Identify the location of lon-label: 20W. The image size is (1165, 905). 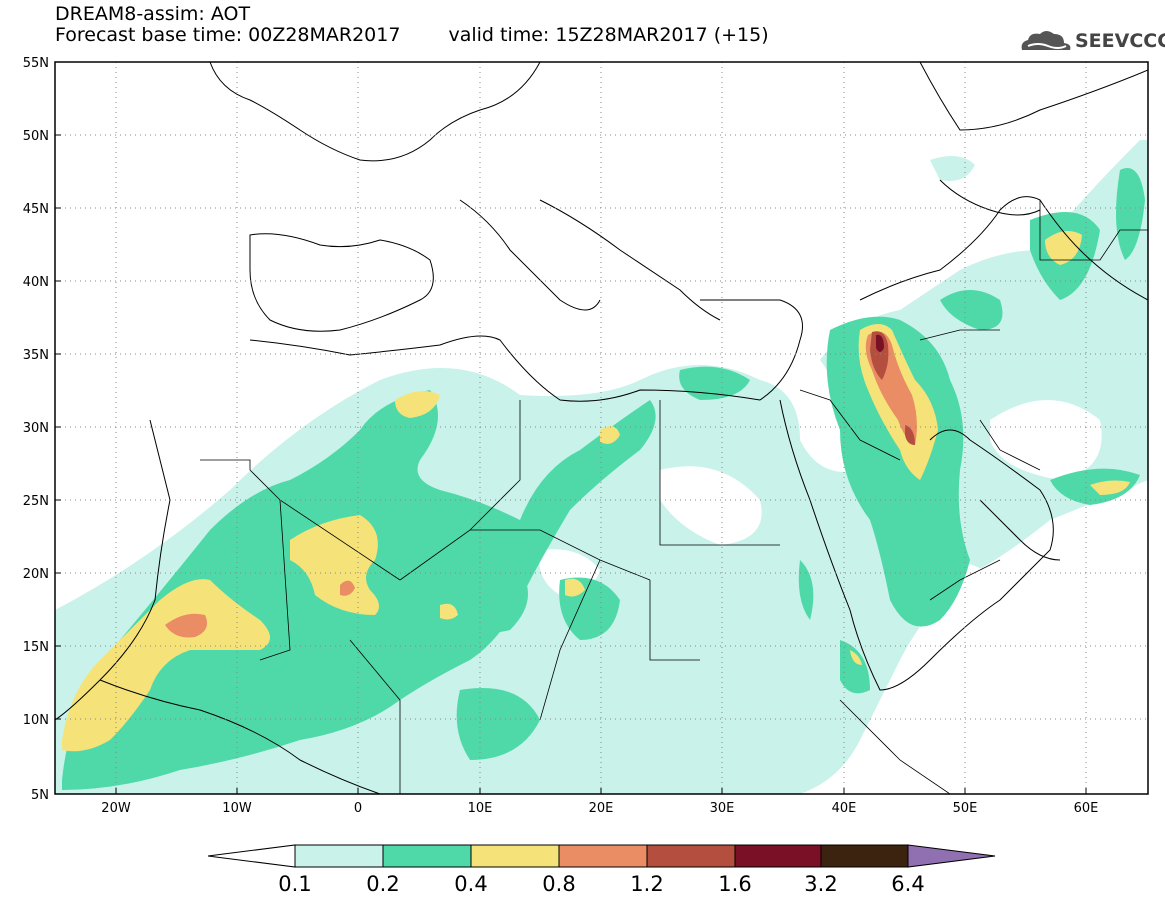
(116, 808).